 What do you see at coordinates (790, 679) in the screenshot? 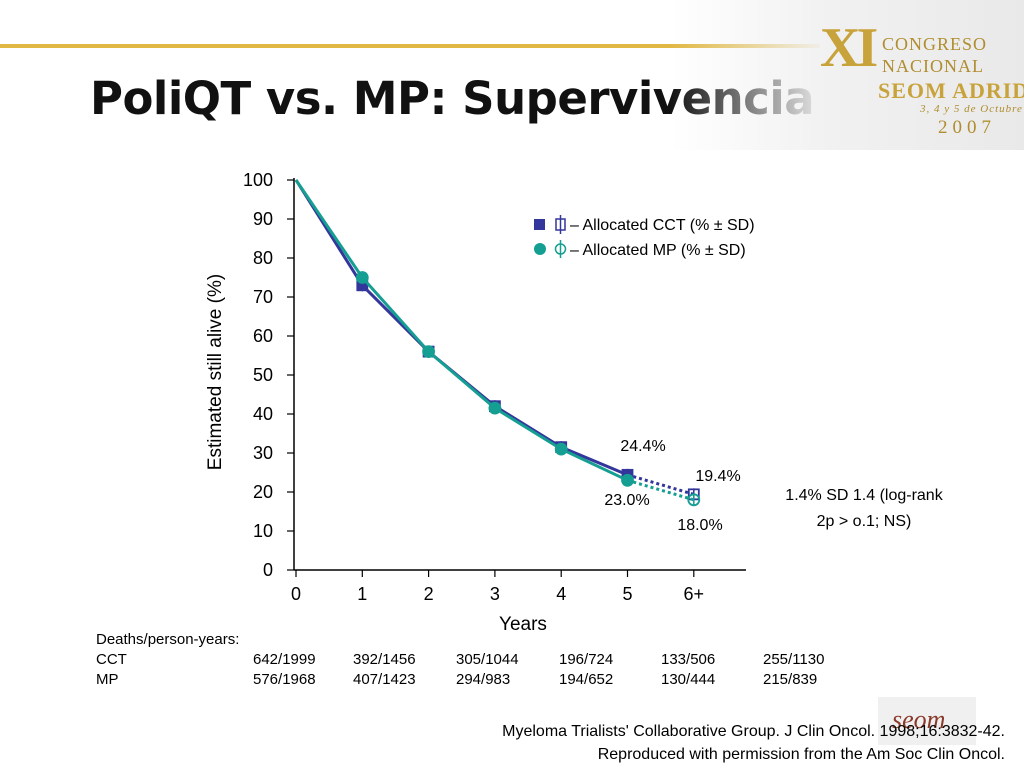
I see `deaths-cell: 215/839` at bounding box center [790, 679].